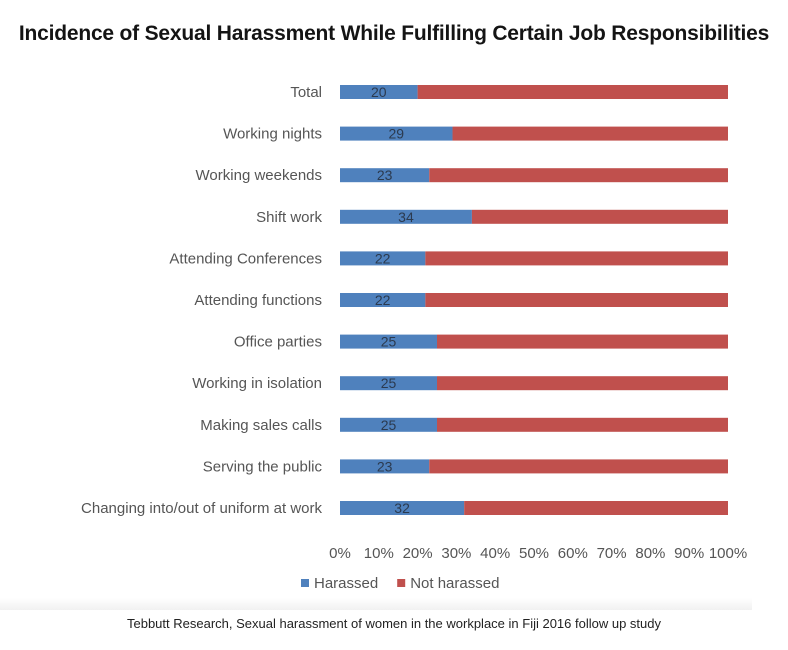 The height and width of the screenshot is (650, 788). Describe the element at coordinates (650, 553) in the screenshot. I see `x-tick-label: 80%` at that location.